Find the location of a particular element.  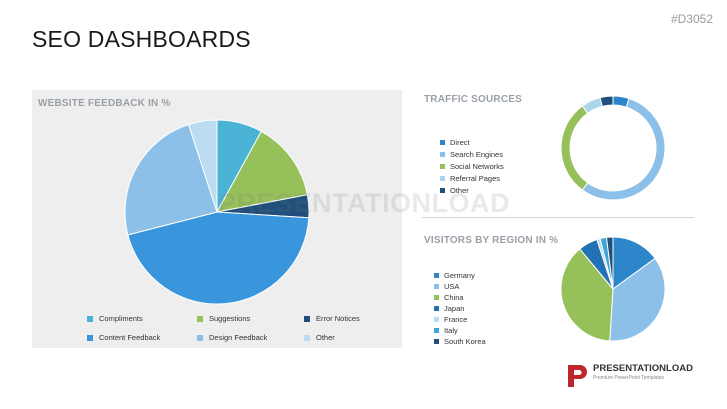

legend-label: Suggestions is located at coordinates (230, 318).